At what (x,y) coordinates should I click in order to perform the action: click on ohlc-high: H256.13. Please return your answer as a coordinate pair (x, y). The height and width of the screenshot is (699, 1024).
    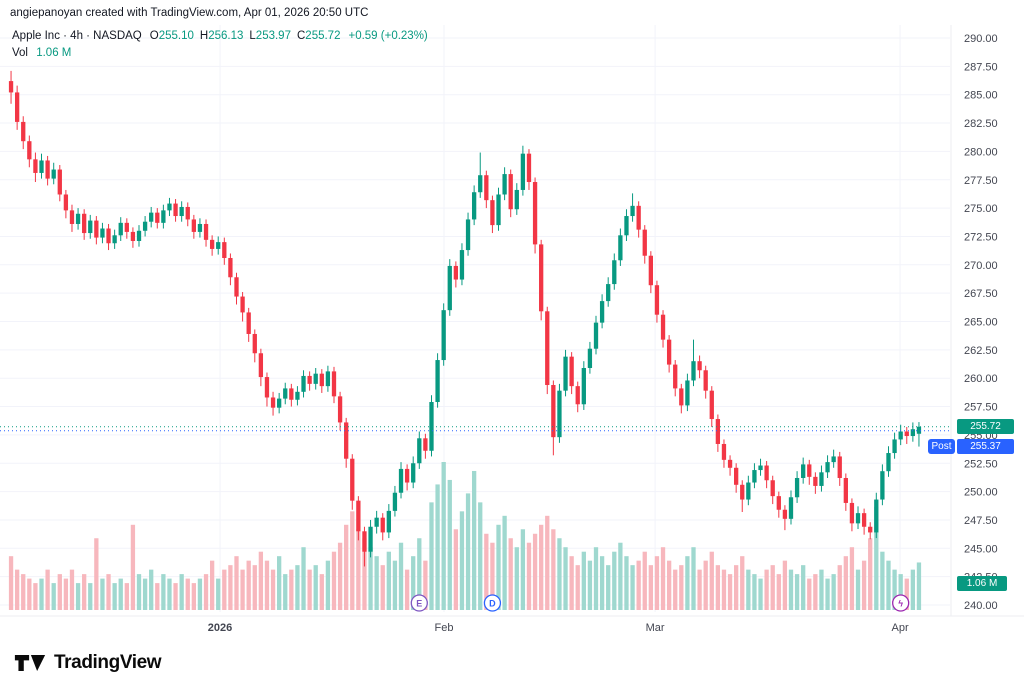
    Looking at the image, I should click on (222, 36).